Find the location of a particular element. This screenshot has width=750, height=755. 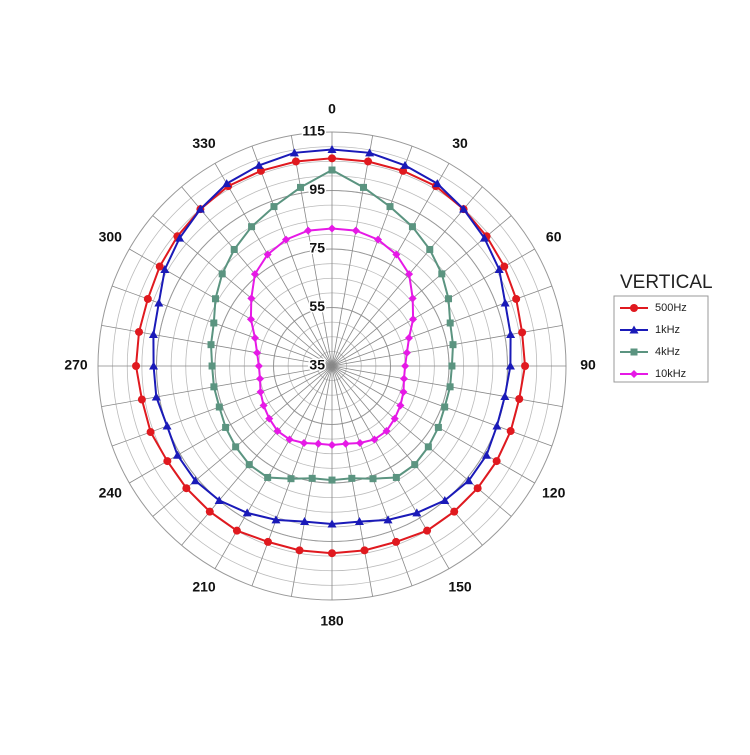

theta-tick-label: 30 is located at coordinates (460, 143).